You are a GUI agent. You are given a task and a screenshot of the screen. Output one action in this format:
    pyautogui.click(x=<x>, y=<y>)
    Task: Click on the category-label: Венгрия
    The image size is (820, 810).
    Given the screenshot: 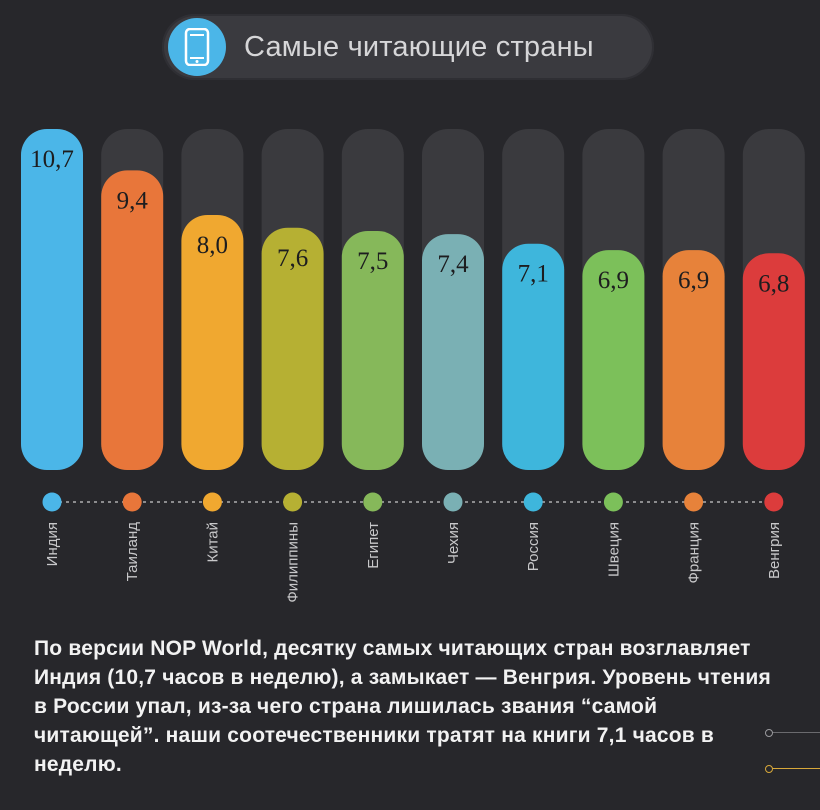 What is the action you would take?
    pyautogui.click(x=774, y=550)
    